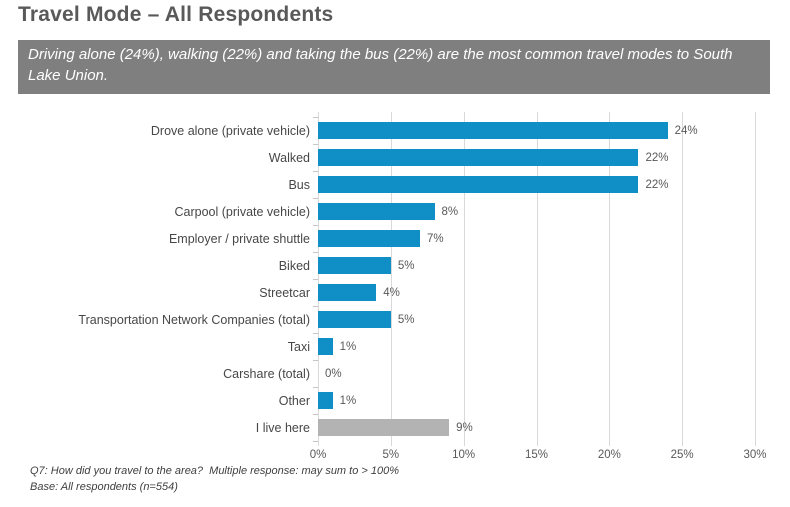  What do you see at coordinates (609, 455) in the screenshot?
I see `x-tick-label: 20%` at bounding box center [609, 455].